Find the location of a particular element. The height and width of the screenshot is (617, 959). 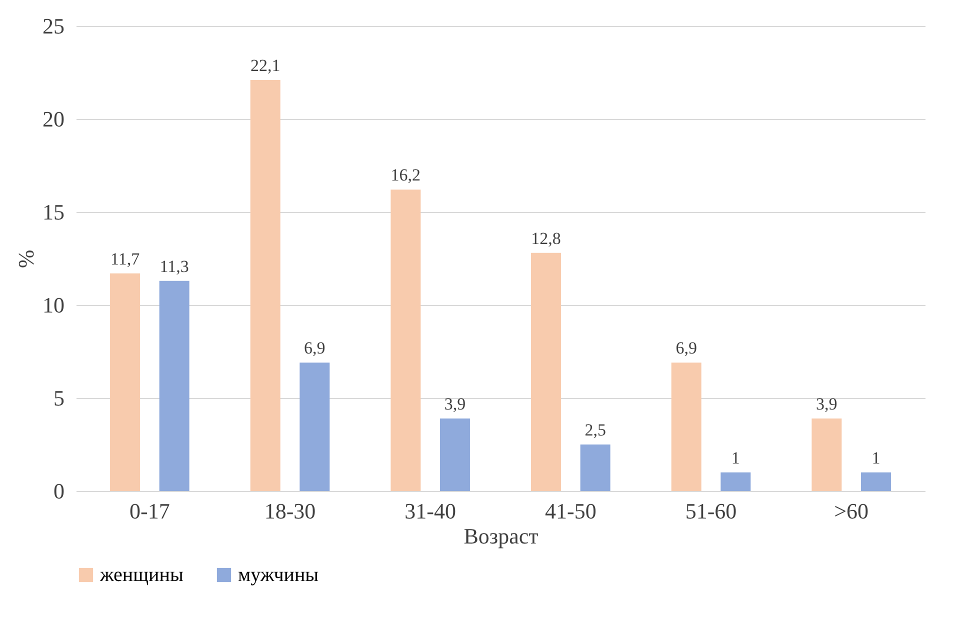

x-tick-label: 0-17 is located at coordinates (150, 511).